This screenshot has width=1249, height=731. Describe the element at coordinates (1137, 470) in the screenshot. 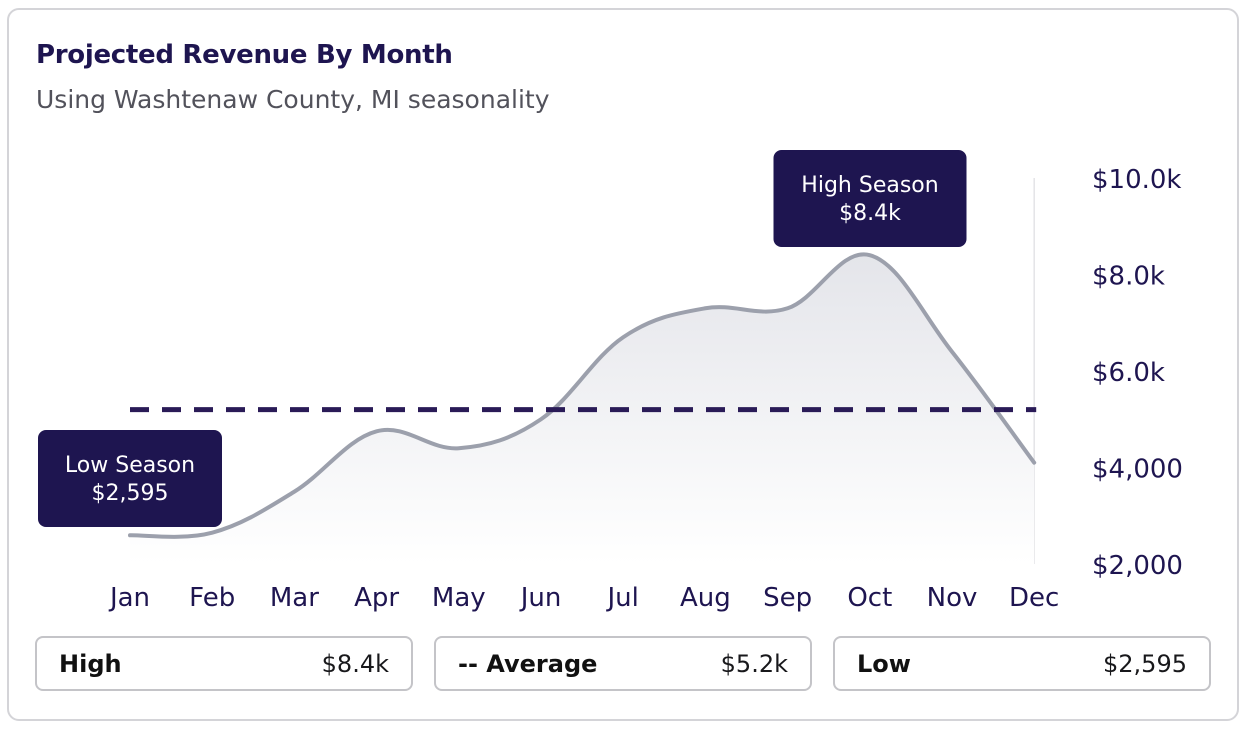

I see `y-tick-4000: $4,000` at that location.